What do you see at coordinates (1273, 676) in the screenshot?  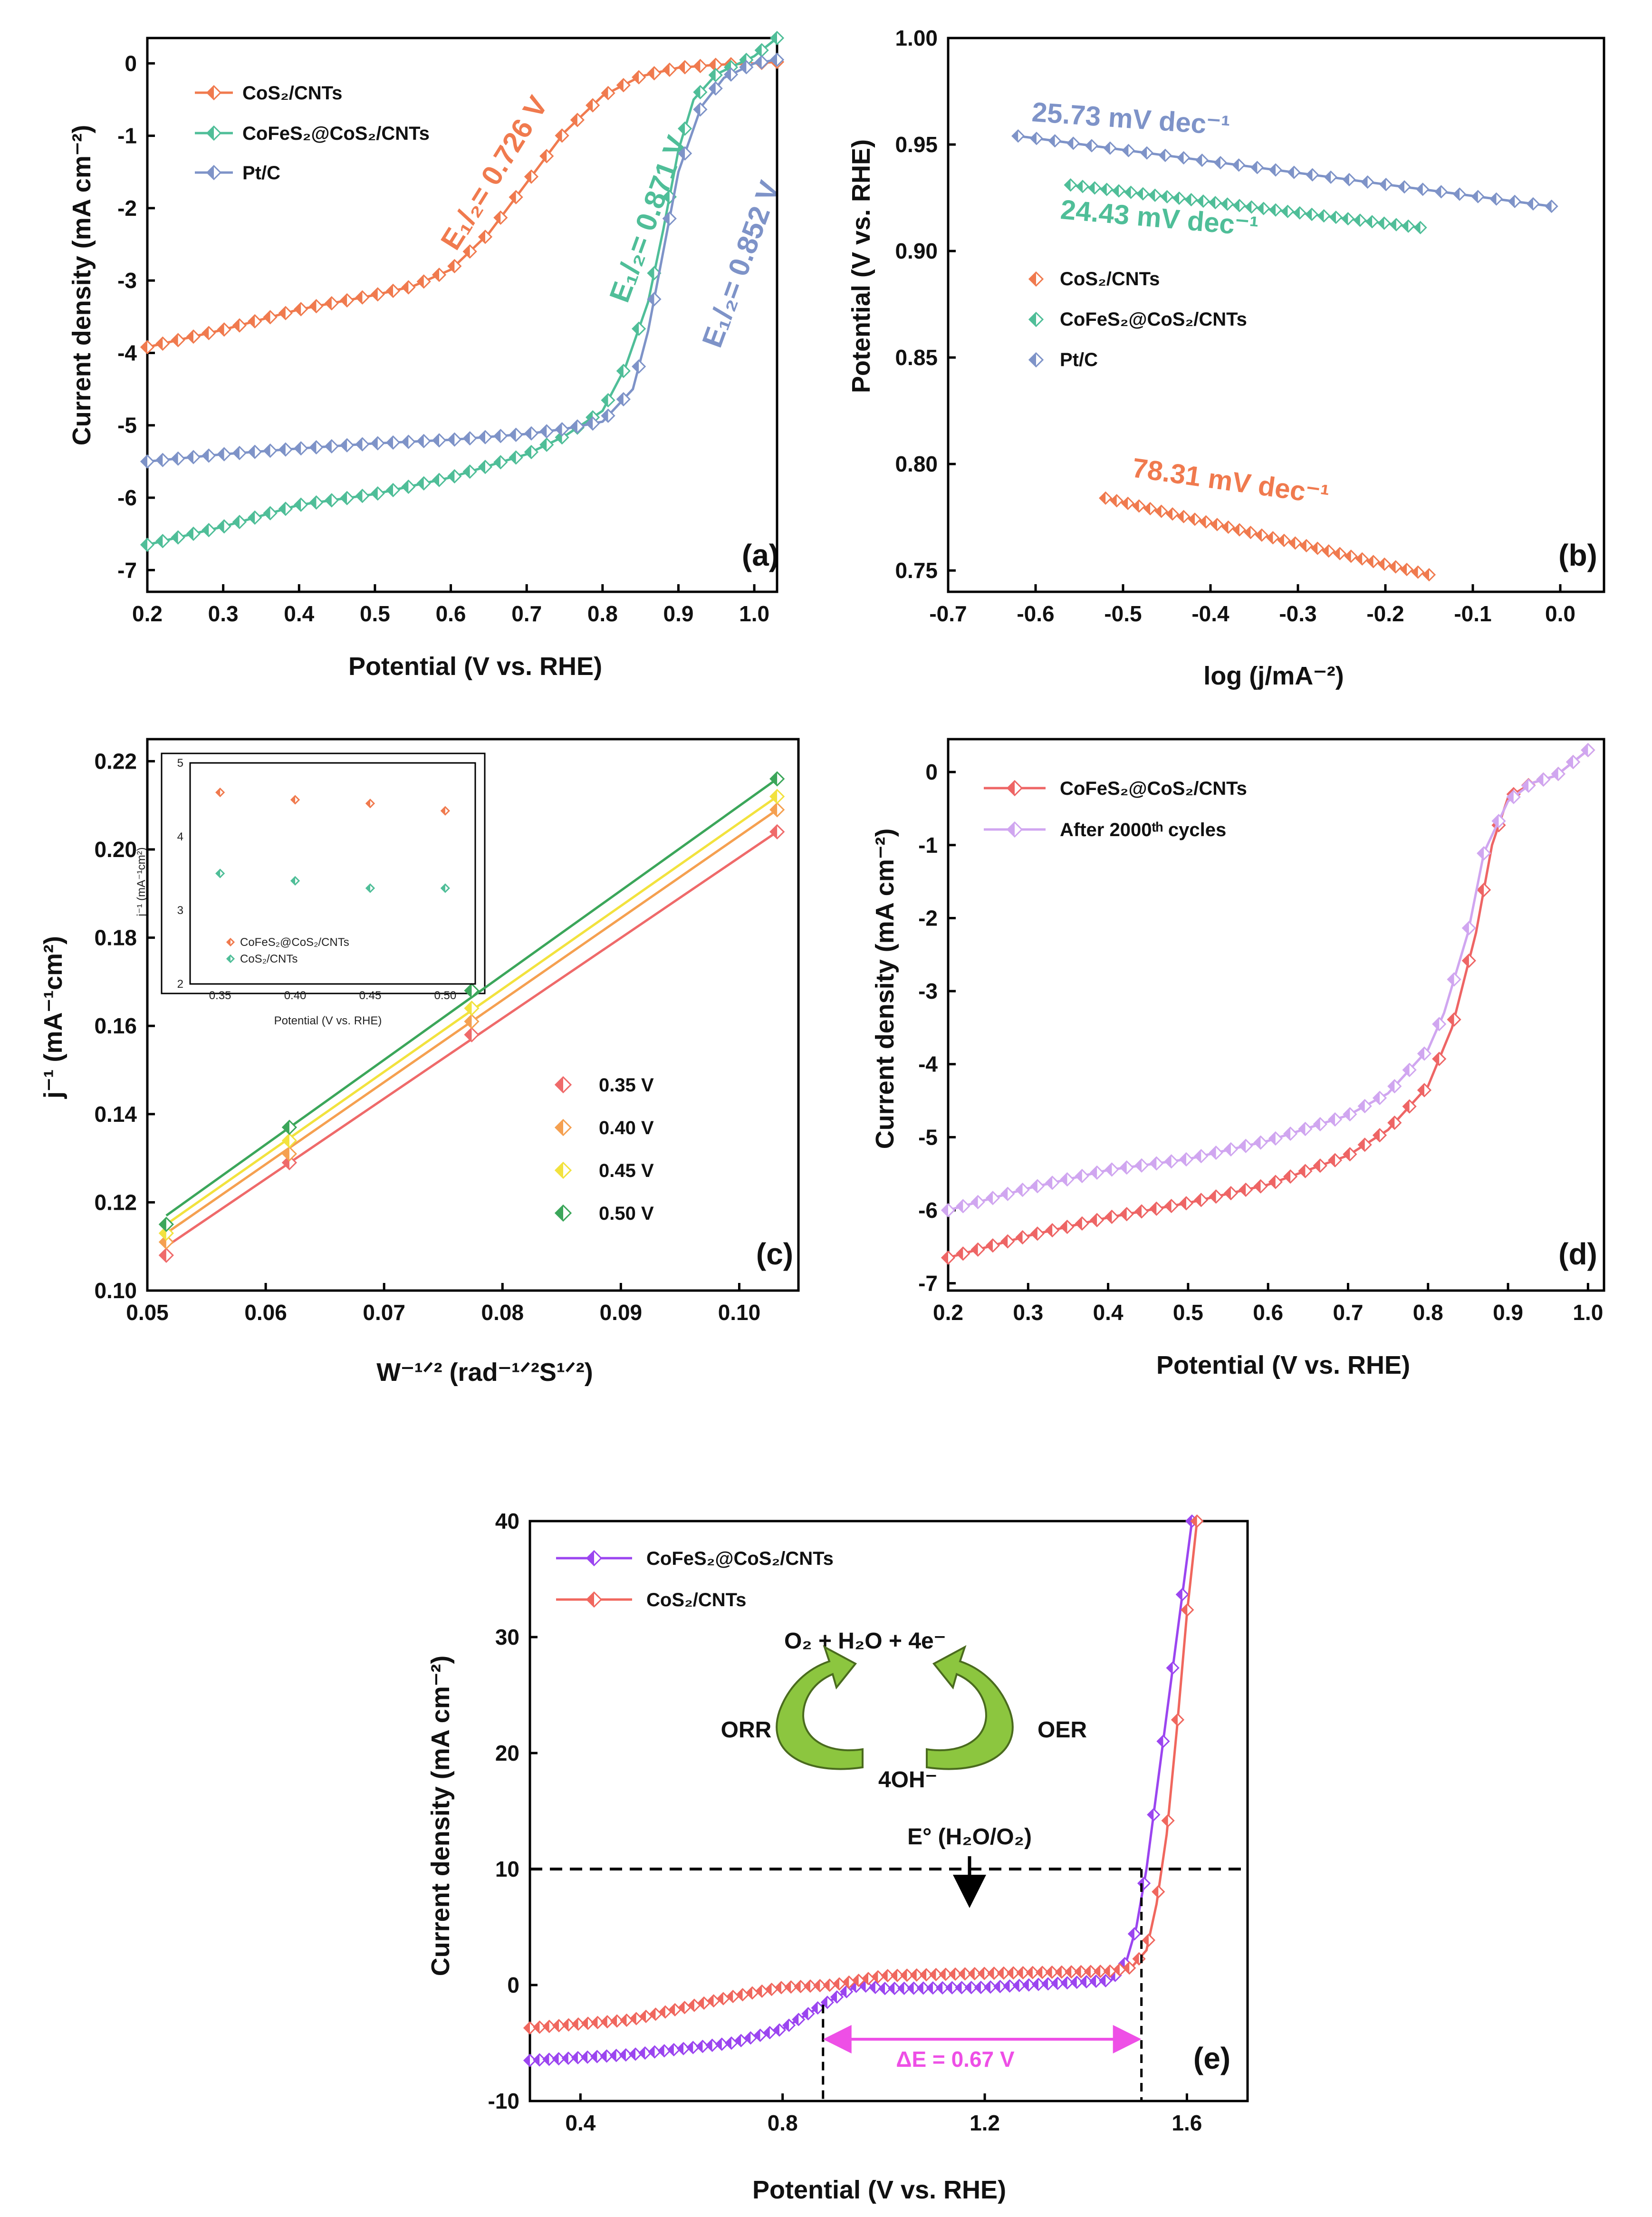 I see `panel-b-xlabel: log (j/mA⁻²)` at bounding box center [1273, 676].